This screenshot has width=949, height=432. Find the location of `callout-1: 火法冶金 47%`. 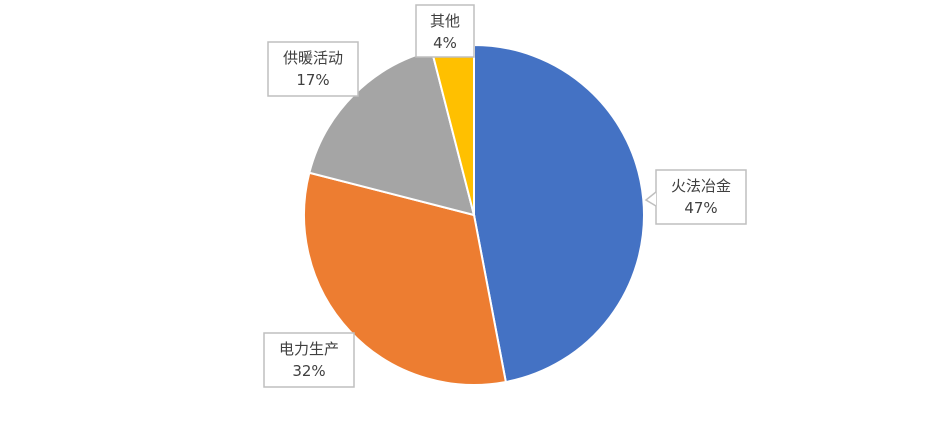

callout-1: 火法冶金 47% is located at coordinates (695, 197).